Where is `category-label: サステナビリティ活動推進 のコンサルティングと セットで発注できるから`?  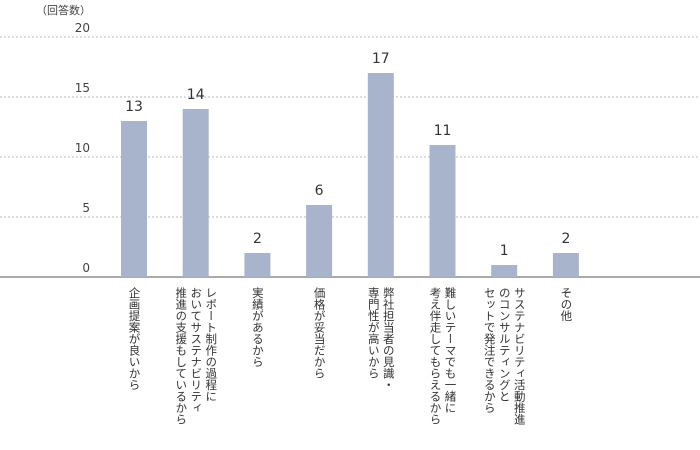 category-label: サステナビリティ活動推進 のコンサルティングと セットで発注できるから is located at coordinates (504, 356).